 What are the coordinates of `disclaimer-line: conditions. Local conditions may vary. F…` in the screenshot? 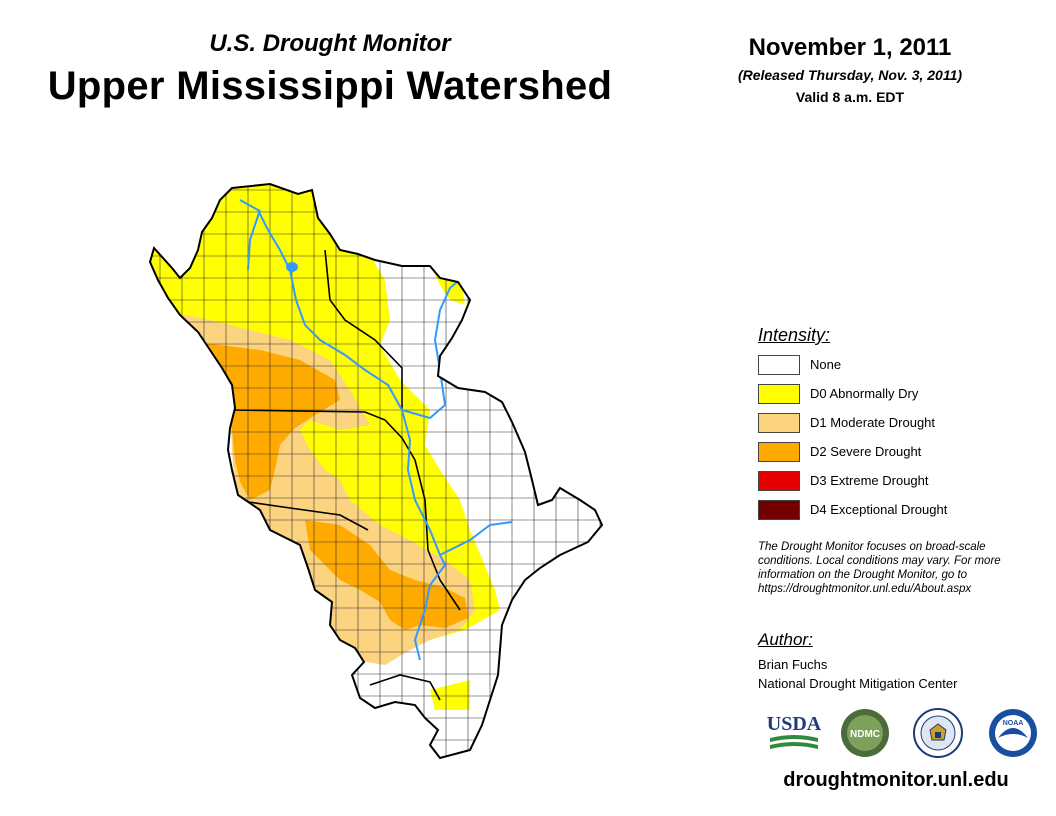 It's located at (879, 561).